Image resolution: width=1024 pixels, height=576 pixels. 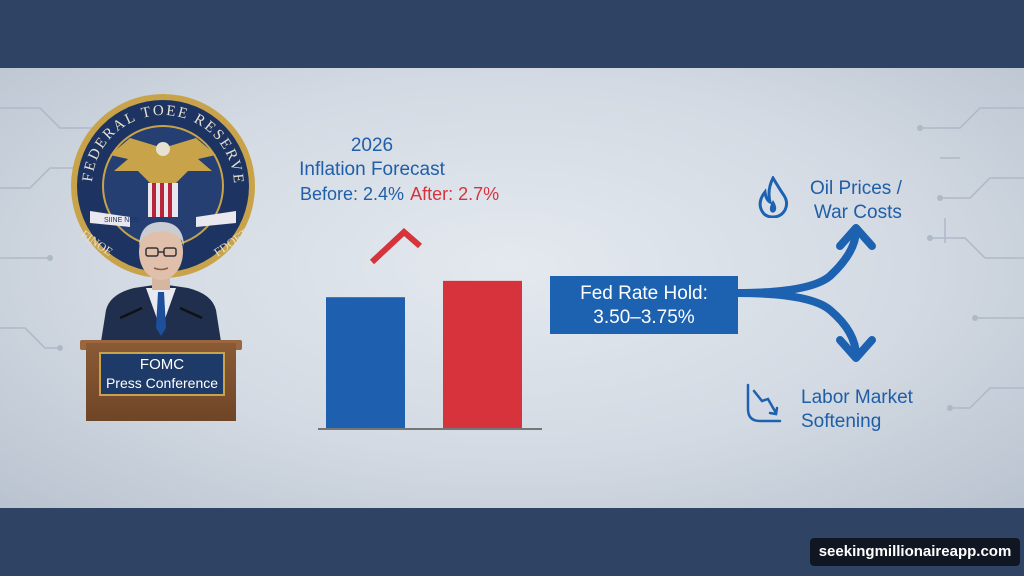 What do you see at coordinates (372, 169) in the screenshot?
I see `chart-title-subject: Inflation Forecast` at bounding box center [372, 169].